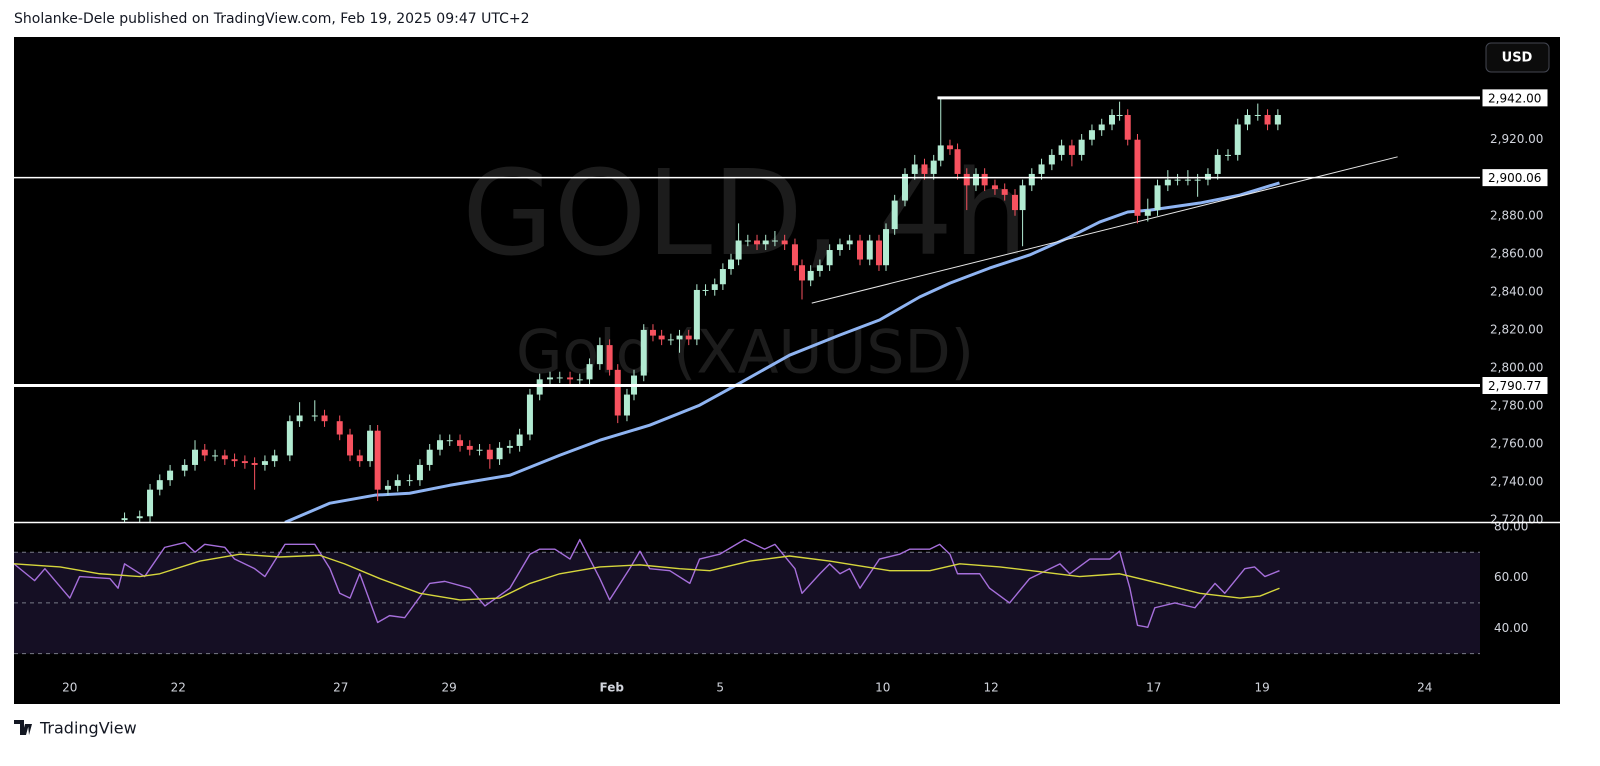  Describe the element at coordinates (720, 688) in the screenshot. I see `x-tick-label: 5` at that location.